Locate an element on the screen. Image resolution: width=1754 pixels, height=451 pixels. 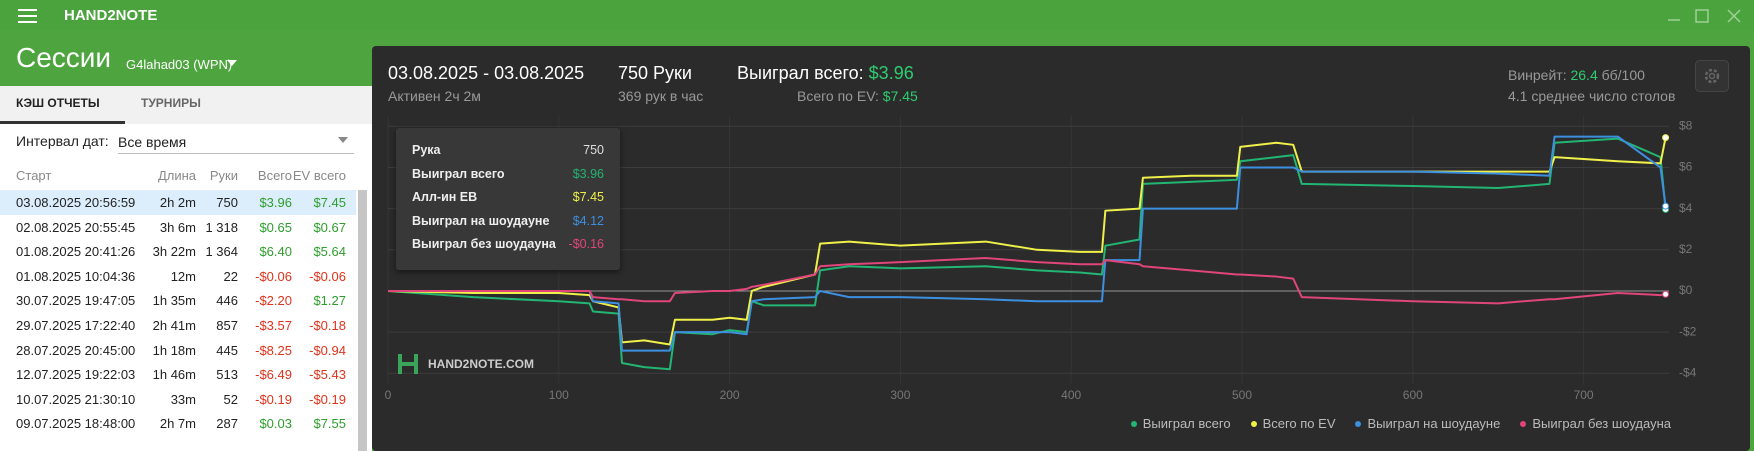
cell: 1h 35m is located at coordinates (174, 301).